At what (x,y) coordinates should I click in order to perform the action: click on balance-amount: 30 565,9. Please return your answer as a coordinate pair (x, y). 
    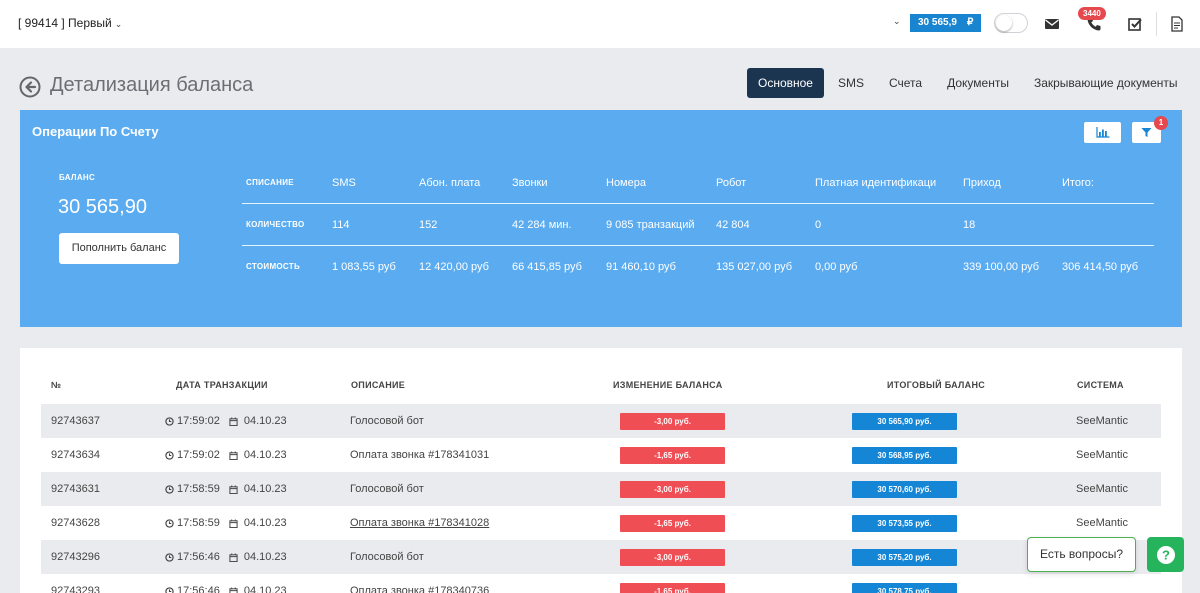
    Looking at the image, I should click on (937, 22).